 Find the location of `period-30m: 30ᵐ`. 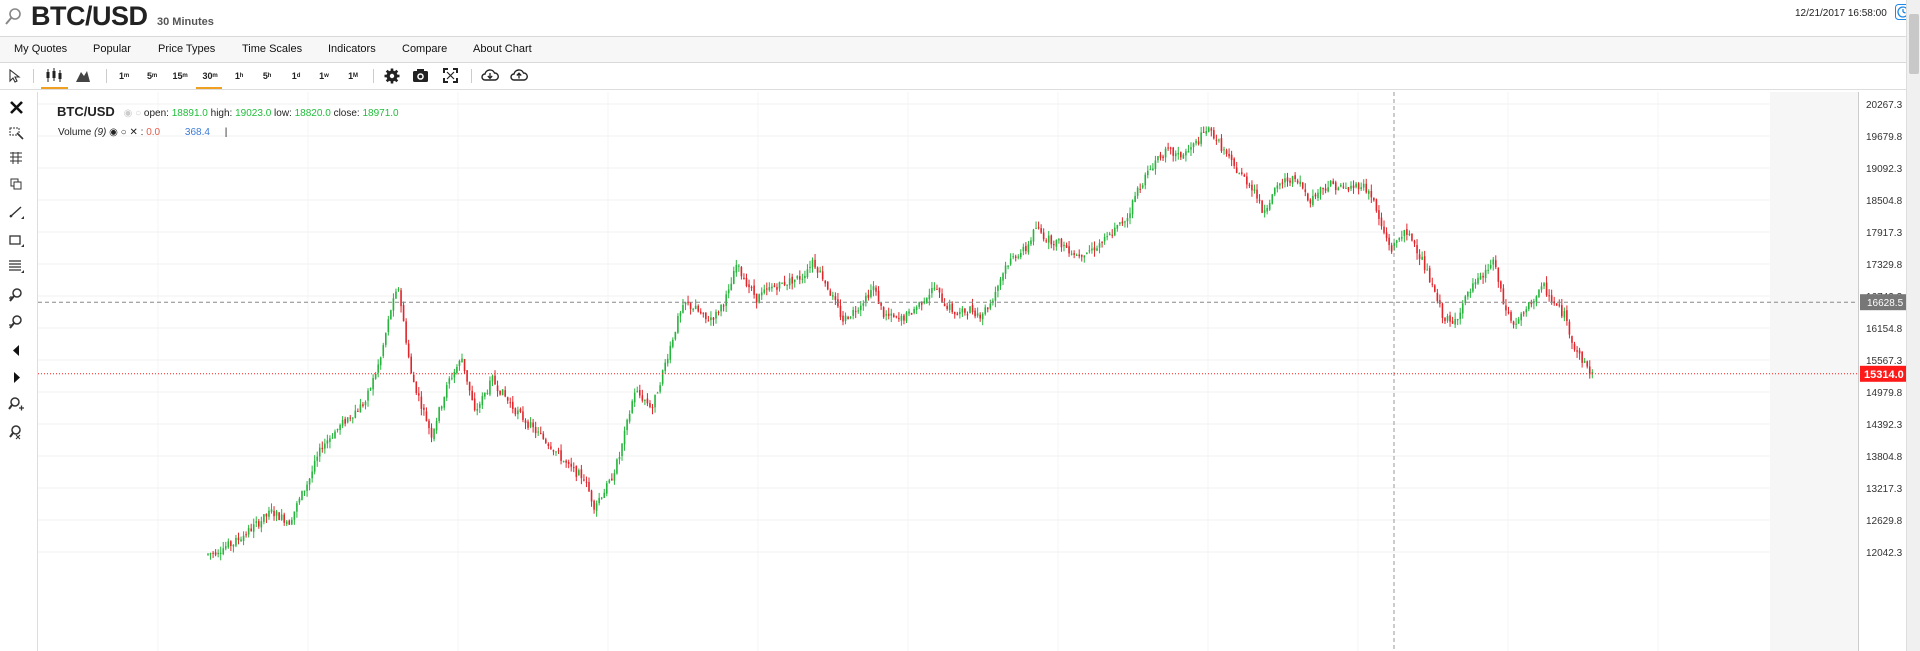

period-30m: 30ᵐ is located at coordinates (210, 76).